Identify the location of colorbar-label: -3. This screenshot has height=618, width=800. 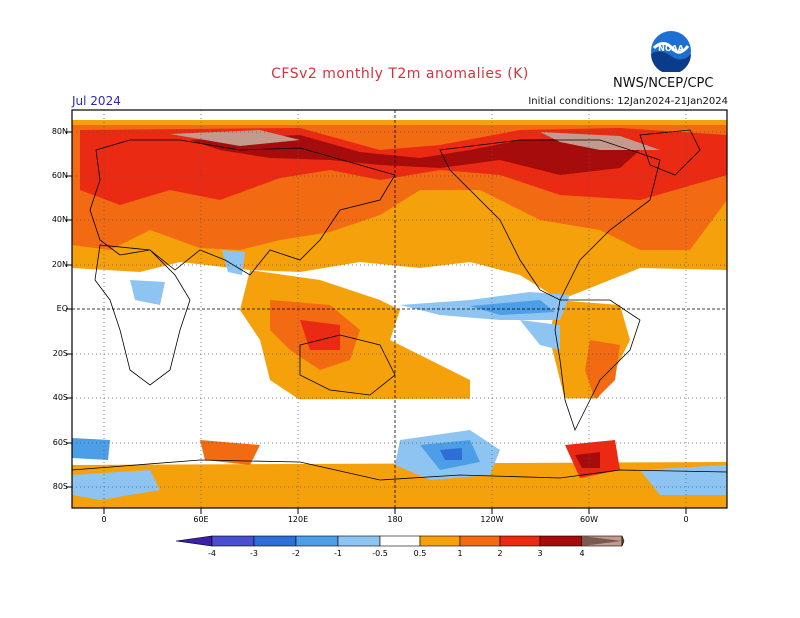
(254, 553).